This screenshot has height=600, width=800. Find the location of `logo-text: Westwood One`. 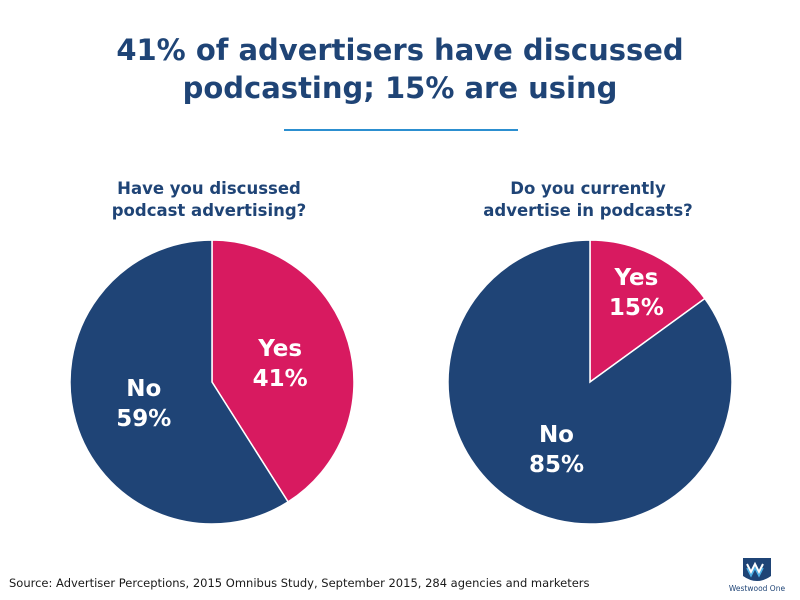

logo-text: Westwood One is located at coordinates (757, 588).